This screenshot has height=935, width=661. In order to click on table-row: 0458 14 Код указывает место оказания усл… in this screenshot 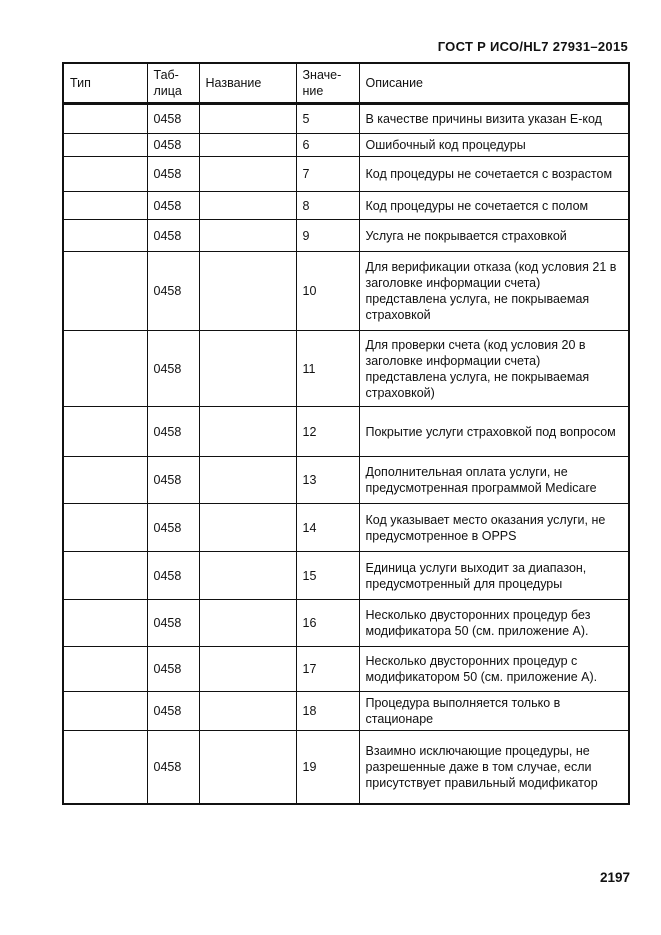, I will do `click(346, 527)`.